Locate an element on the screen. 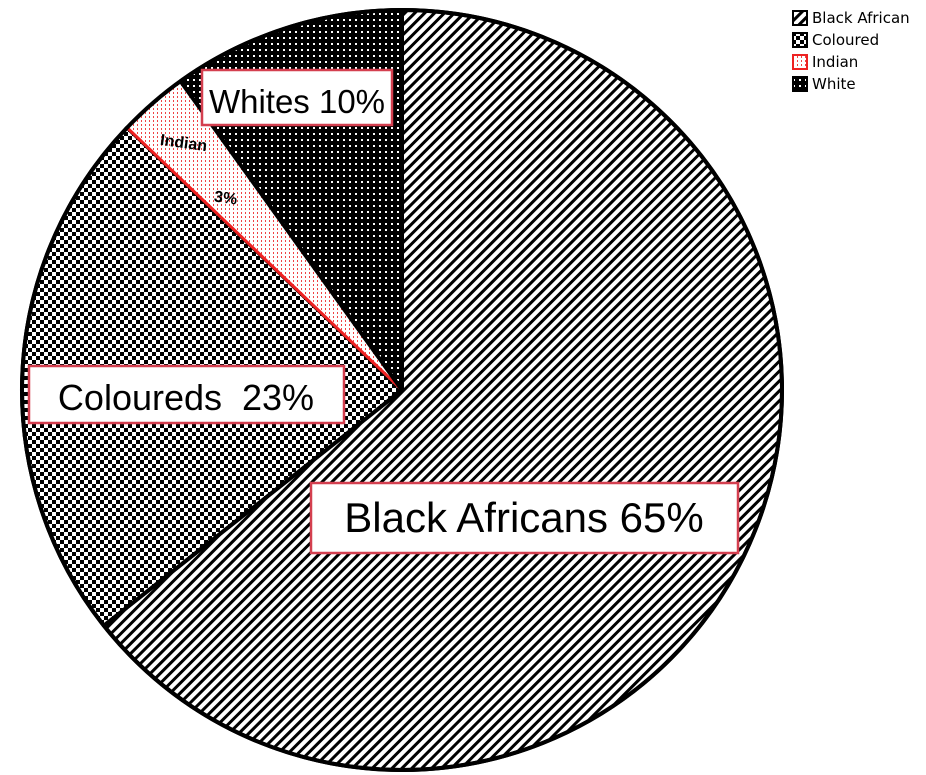 This screenshot has height=775, width=926. label-black-african: Black Africans 65% is located at coordinates (524, 518).